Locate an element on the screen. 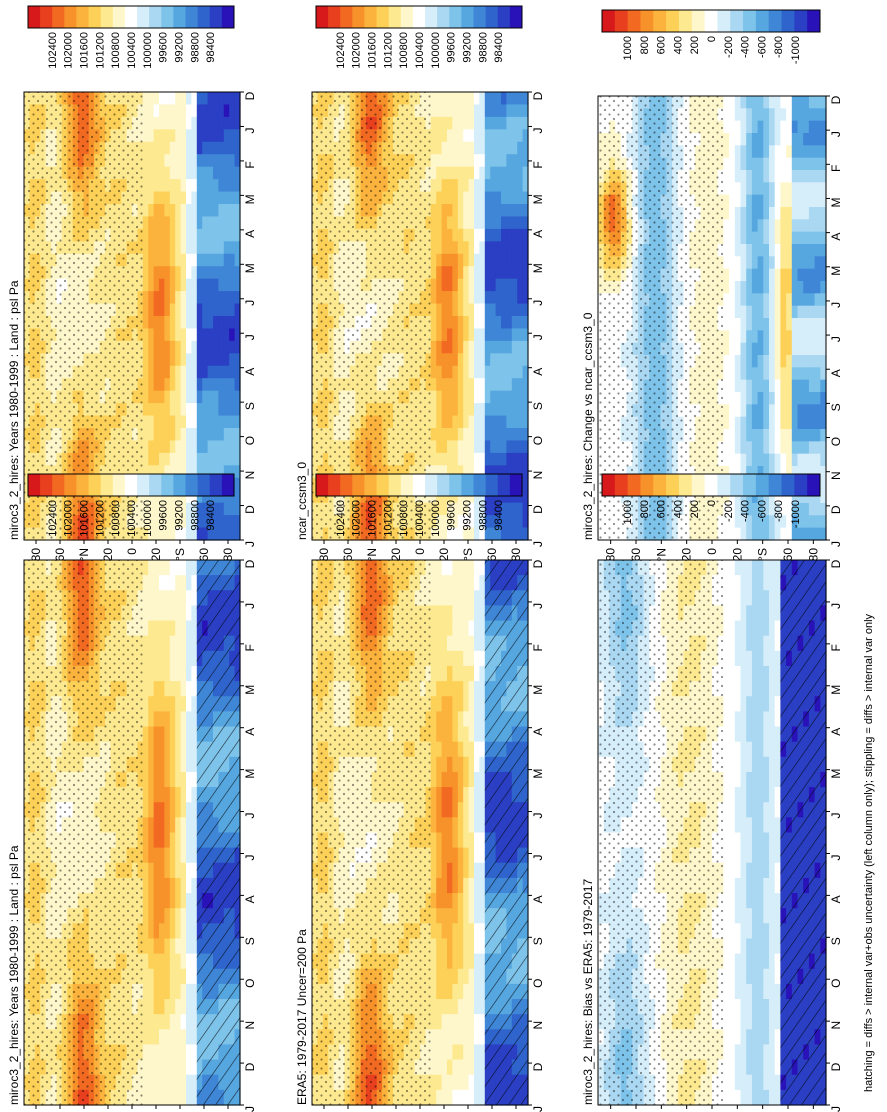 The height and width of the screenshot is (1112, 887). month-tick-label: M is located at coordinates (538, 268).